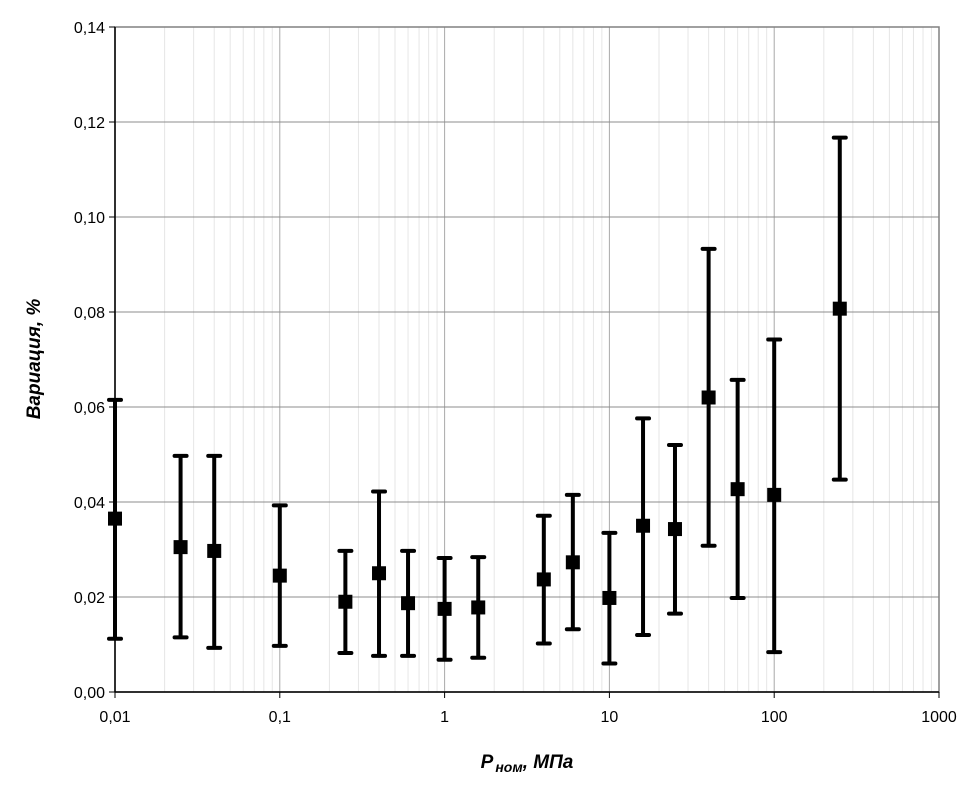  What do you see at coordinates (114, 717) in the screenshot?
I see `x-tick-label: 0,01` at bounding box center [114, 717].